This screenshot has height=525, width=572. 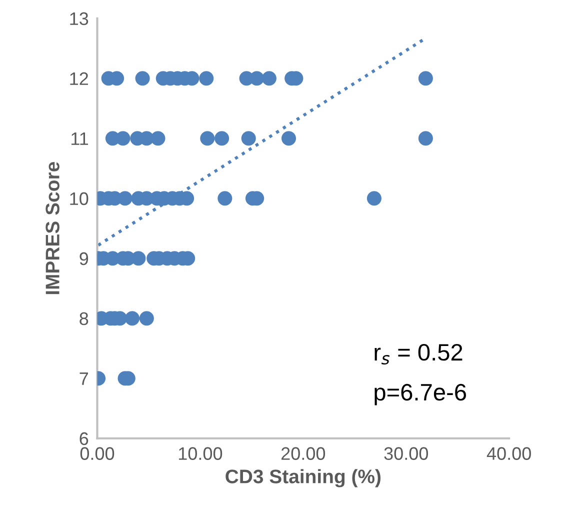 I want to click on y-tick-label: 9, so click(x=84, y=259).